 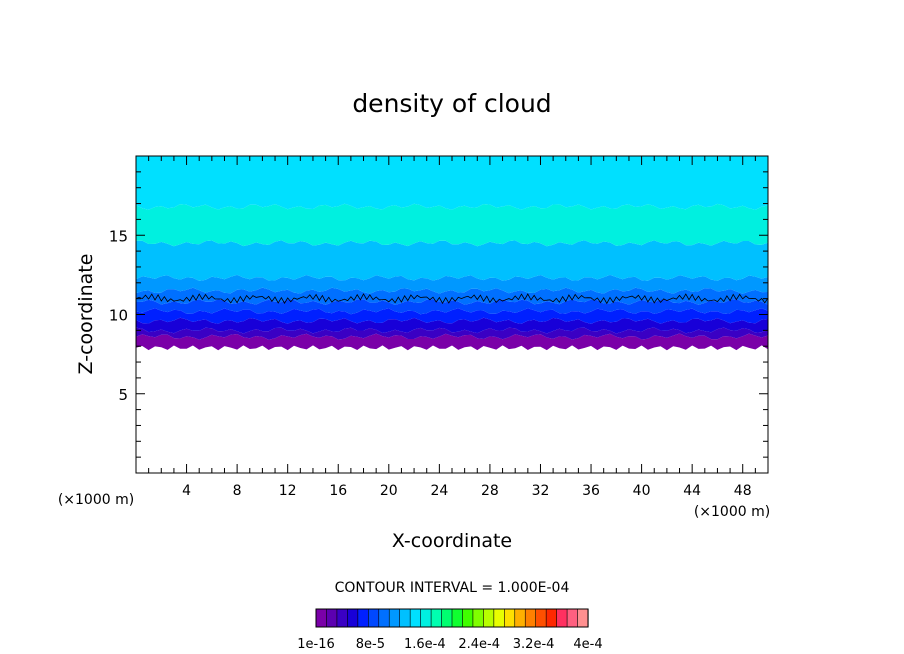 What do you see at coordinates (451, 103) in the screenshot?
I see `chart-title: density of cloud` at bounding box center [451, 103].